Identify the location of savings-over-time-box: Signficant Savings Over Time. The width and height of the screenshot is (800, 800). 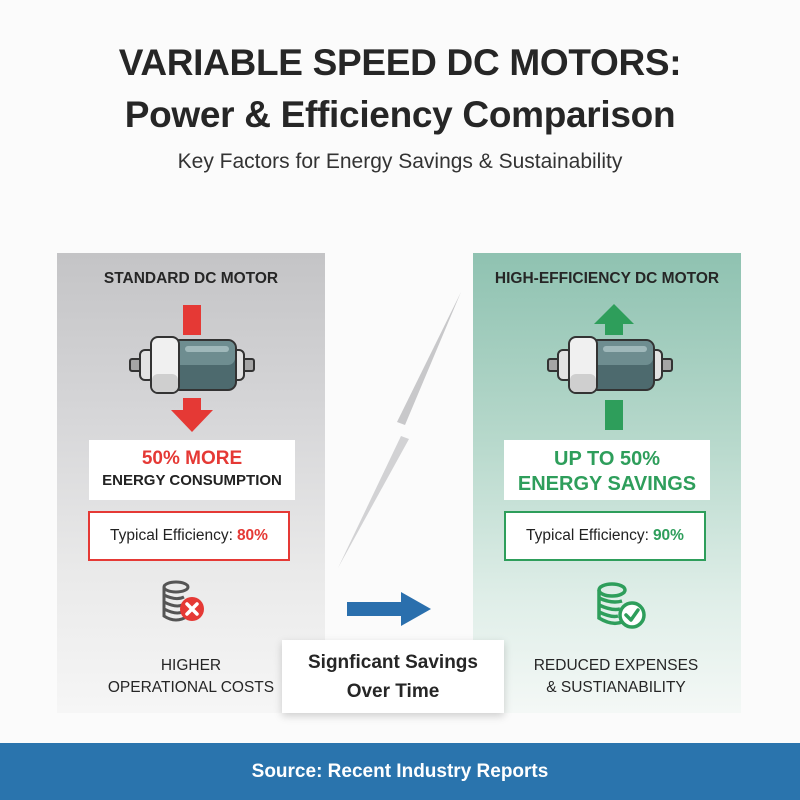
(393, 676).